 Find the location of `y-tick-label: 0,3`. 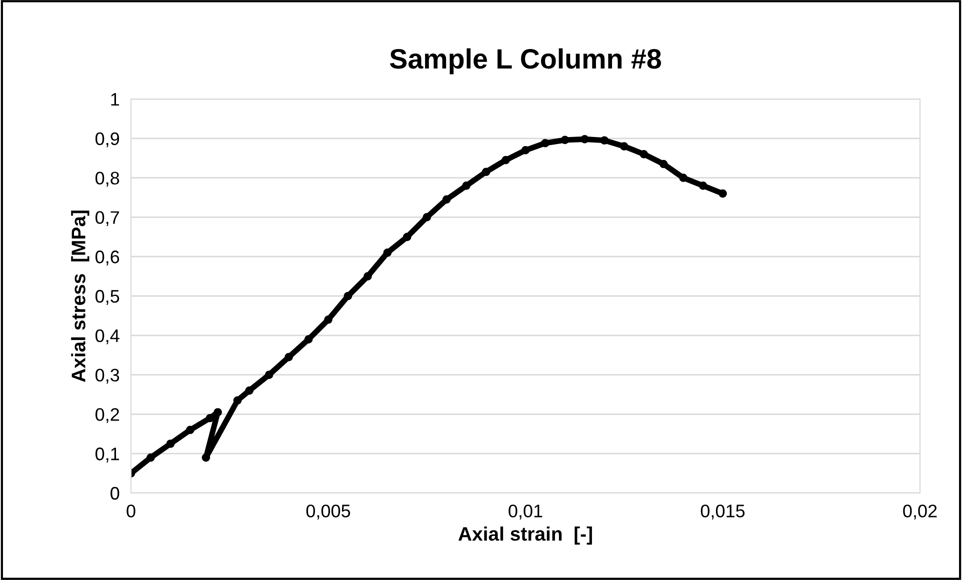

y-tick-label: 0,3 is located at coordinates (107, 376).